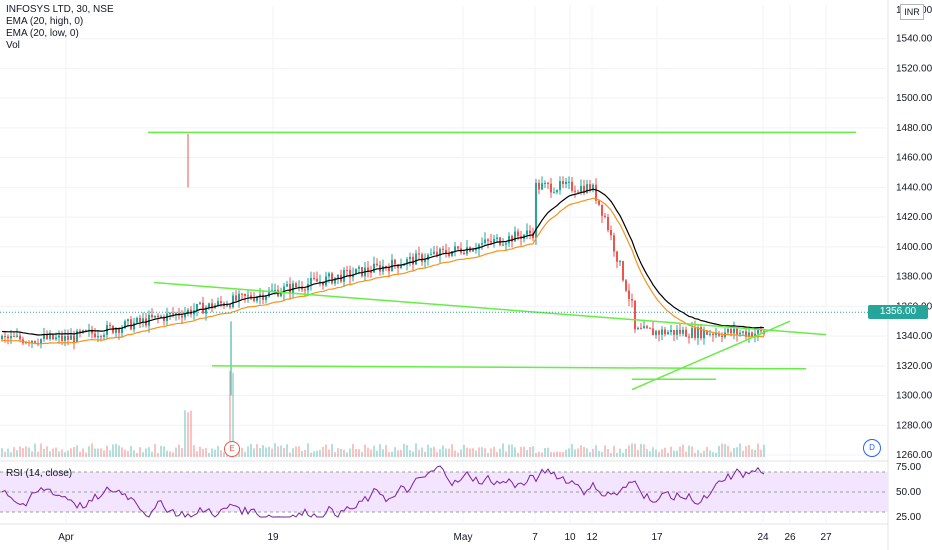  Describe the element at coordinates (914, 39) in the screenshot. I see `y-tick-label: 1540.00` at that location.